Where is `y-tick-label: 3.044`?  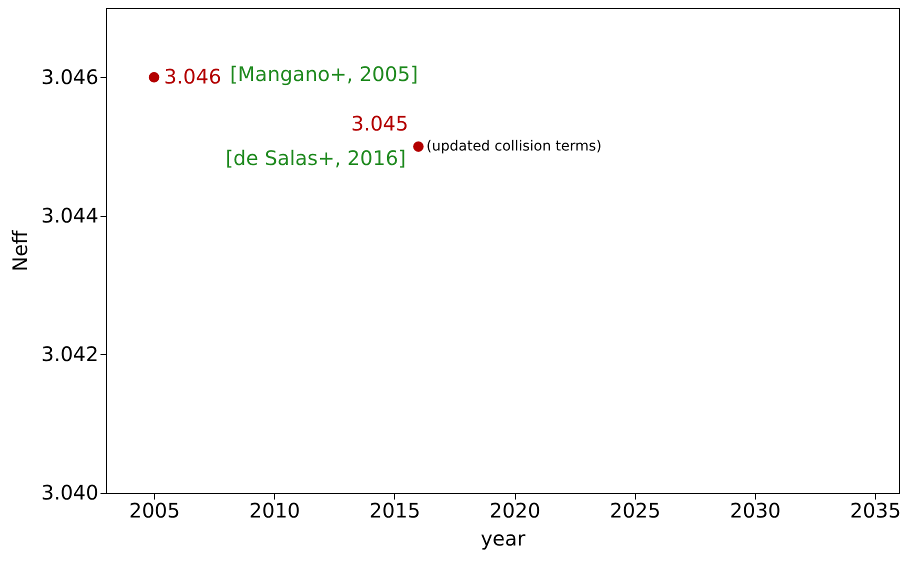
y-tick-label: 3.044 is located at coordinates (69, 215).